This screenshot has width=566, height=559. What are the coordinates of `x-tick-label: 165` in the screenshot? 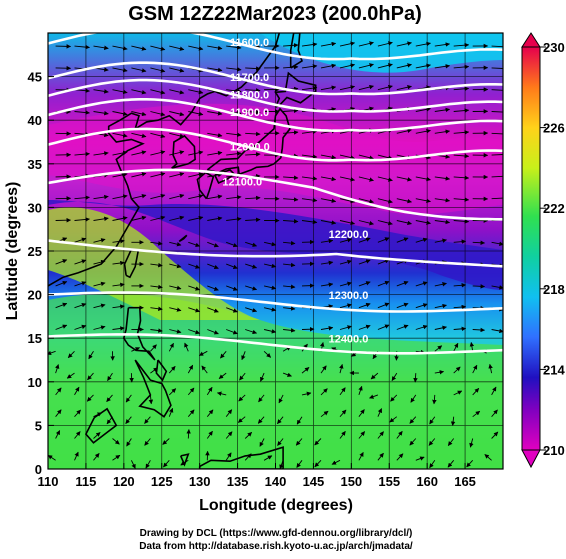 It's located at (465, 481).